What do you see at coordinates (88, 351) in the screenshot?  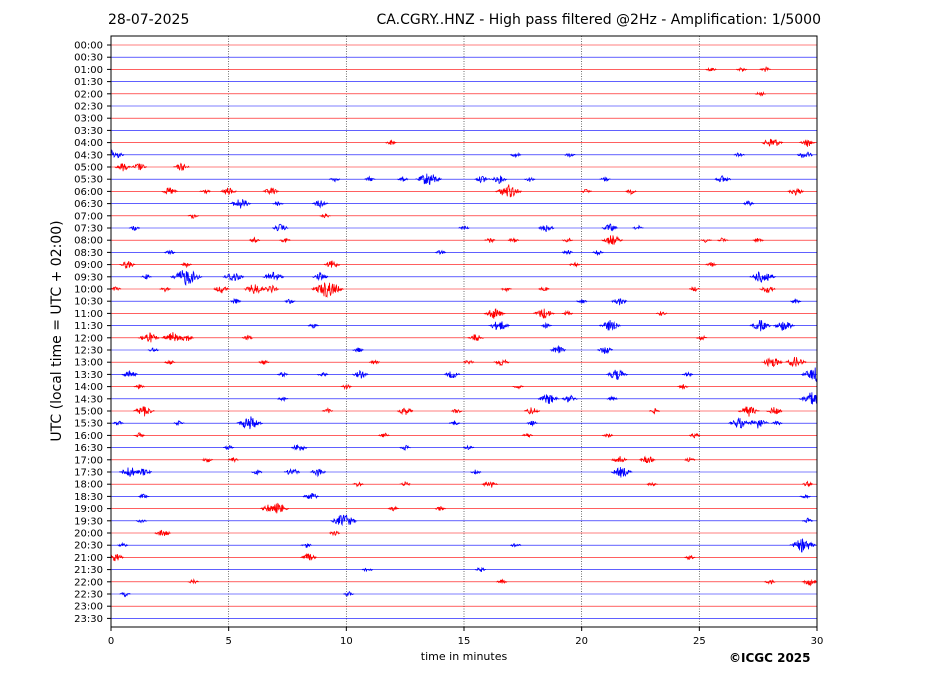 I see `y-tick-label: 12:30` at bounding box center [88, 351].